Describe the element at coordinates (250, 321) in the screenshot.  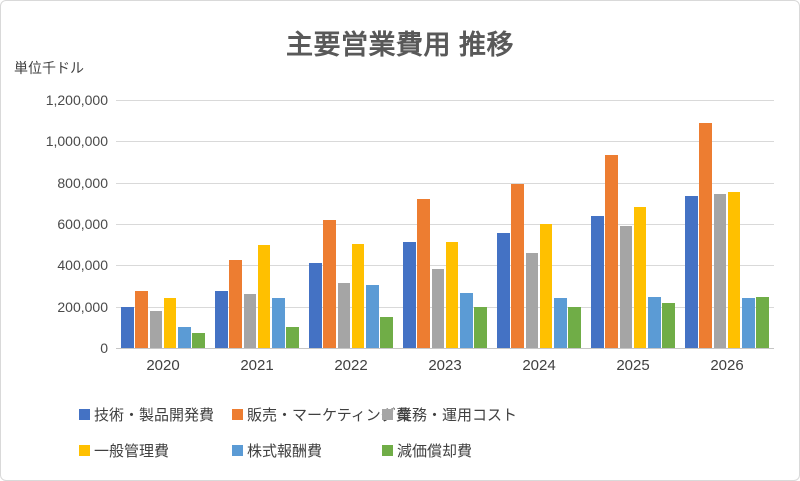
I see `bar-2021-series2` at that location.